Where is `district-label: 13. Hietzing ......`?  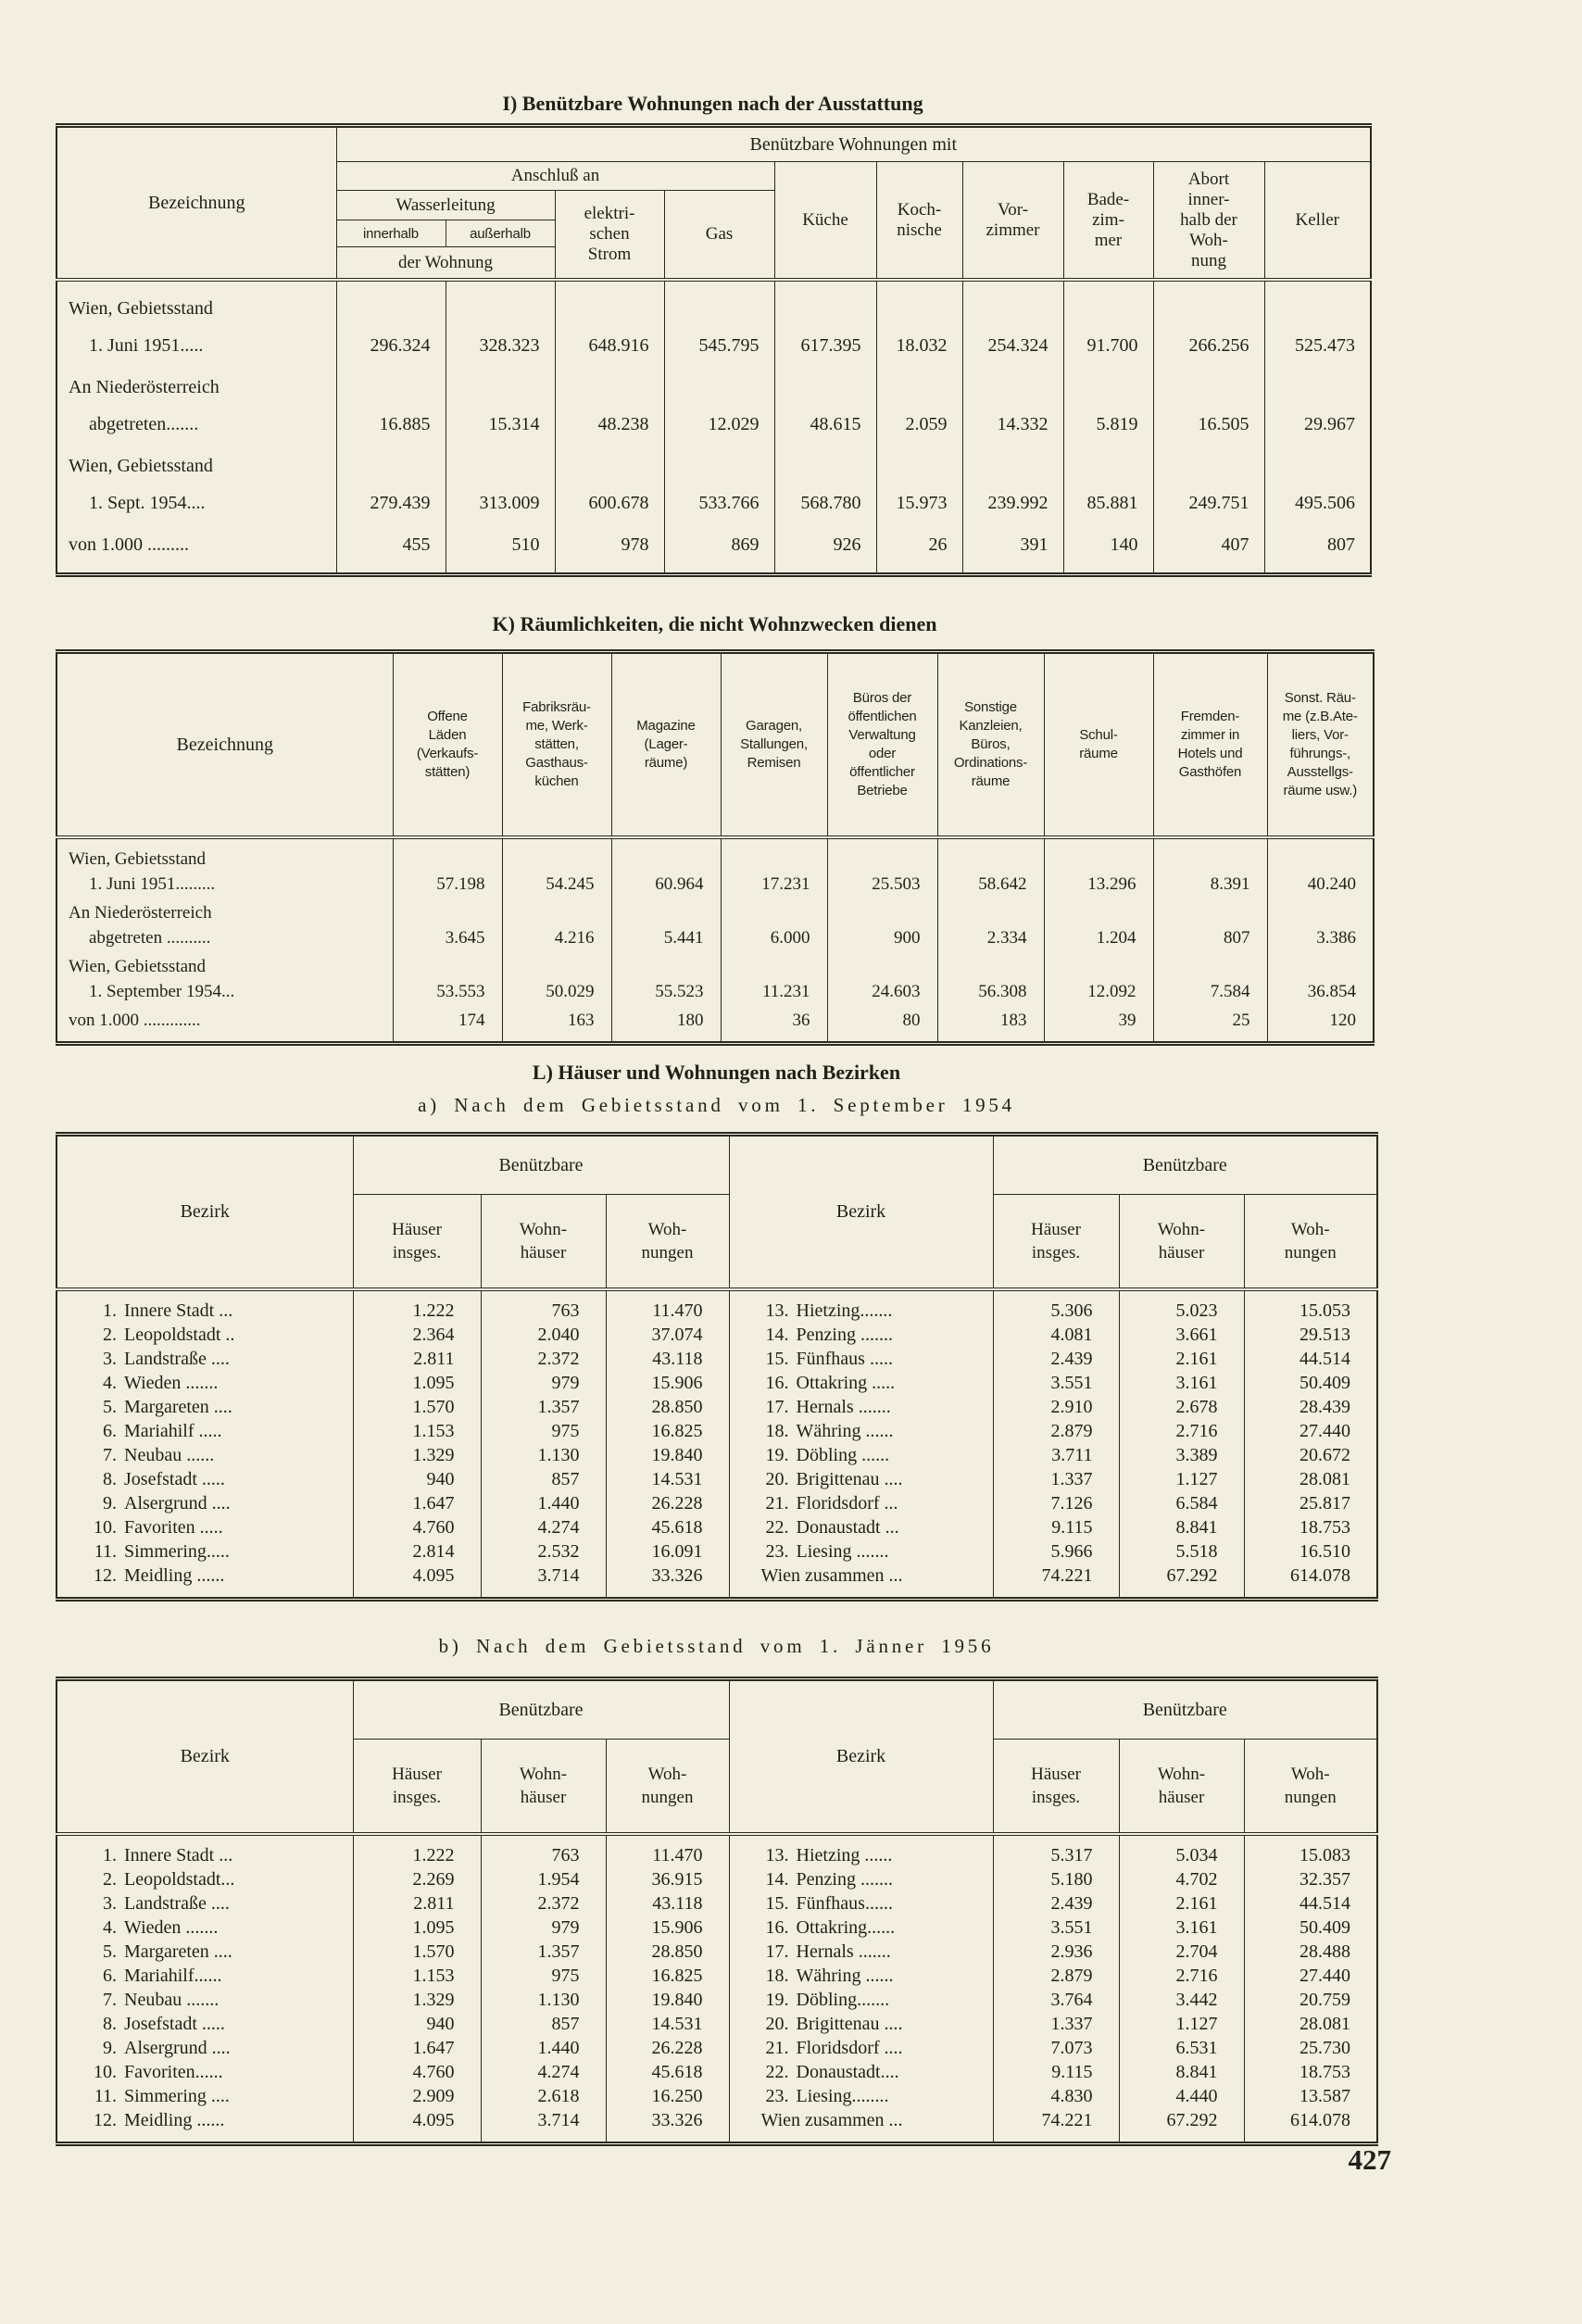
district-label: 13. Hietzing ...... is located at coordinates (861, 1850).